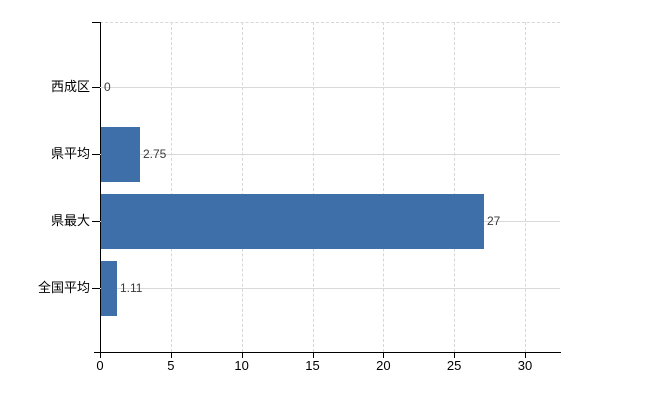 The width and height of the screenshot is (650, 400). Describe the element at coordinates (171, 365) in the screenshot. I see `x-tick-label: 5` at that location.